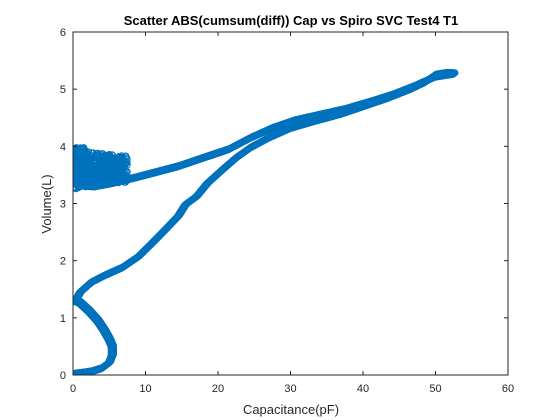 Image resolution: width=560 pixels, height=420 pixels. What do you see at coordinates (63, 262) in the screenshot?
I see `y-tick-label: 2` at bounding box center [63, 262].